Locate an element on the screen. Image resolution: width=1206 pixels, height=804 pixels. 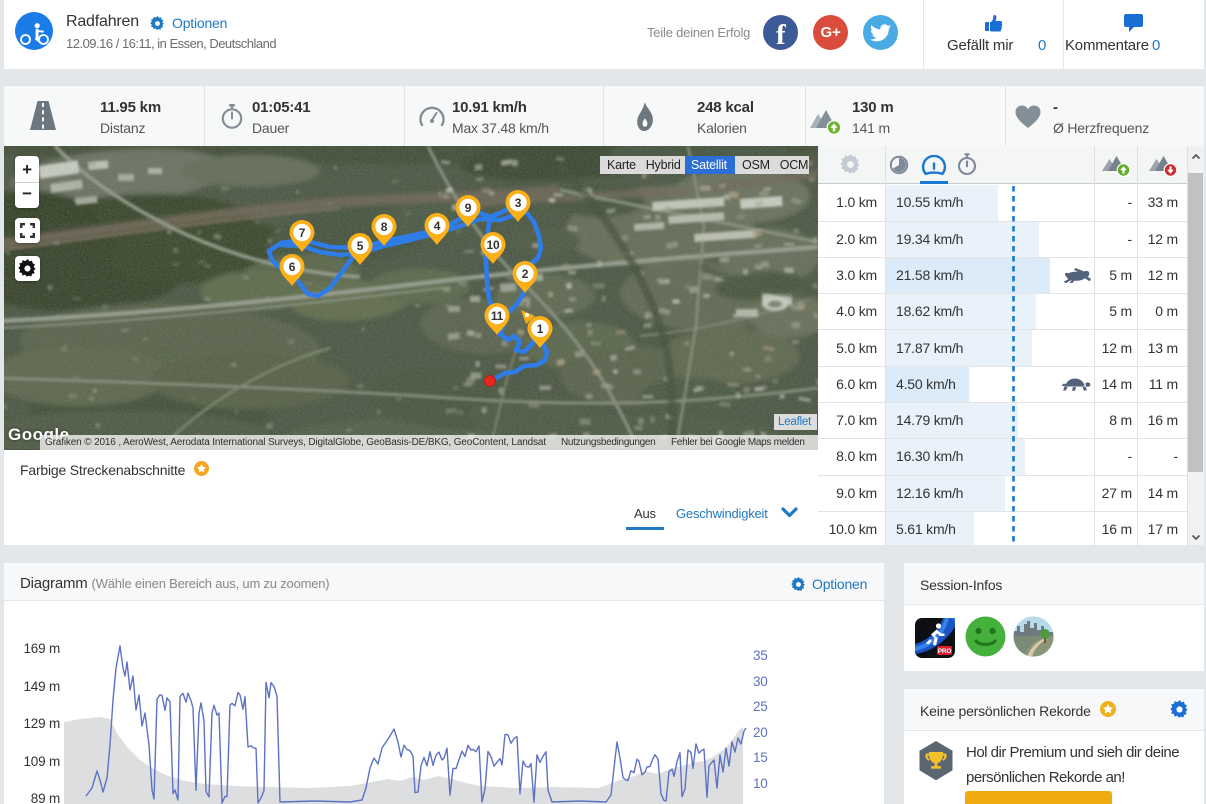
svg-text: 2 is located at coordinates (525, 274).